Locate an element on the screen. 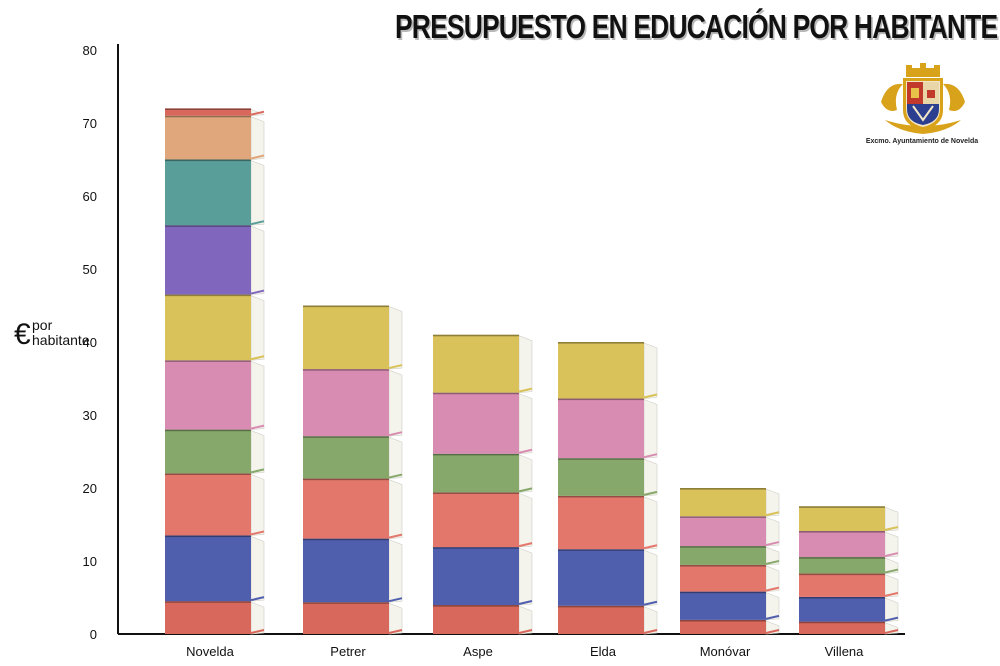 This screenshot has width=1000, height=666. logo-caption: Excmo. Ayuntamiento de Novelda is located at coordinates (922, 141).